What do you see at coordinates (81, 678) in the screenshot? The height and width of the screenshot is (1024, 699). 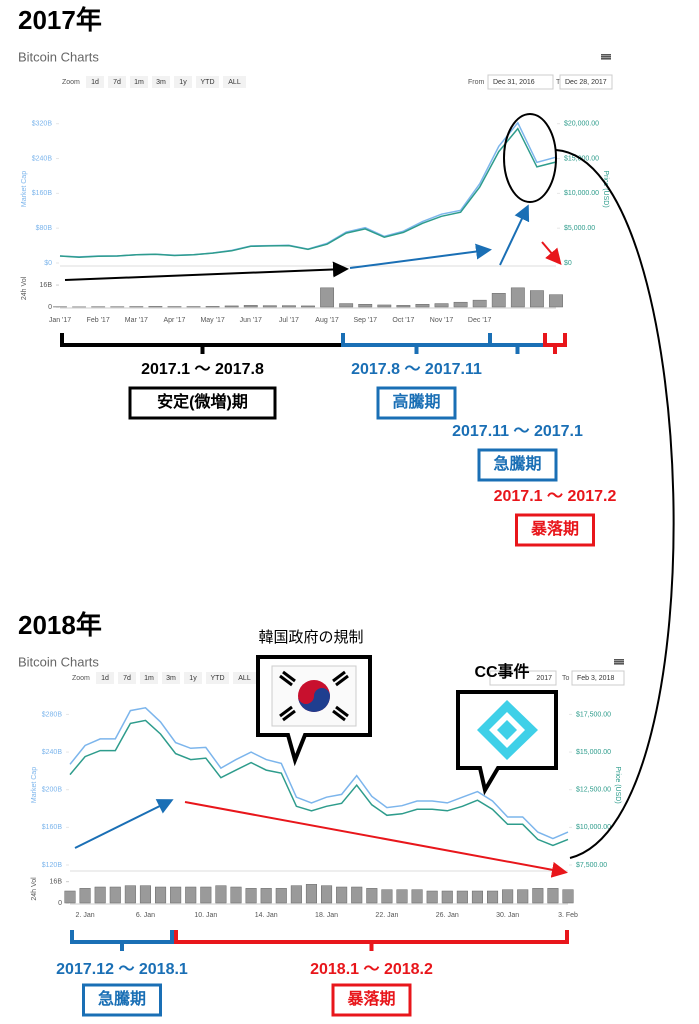 I see `zoom-label: Zoom` at bounding box center [81, 678].